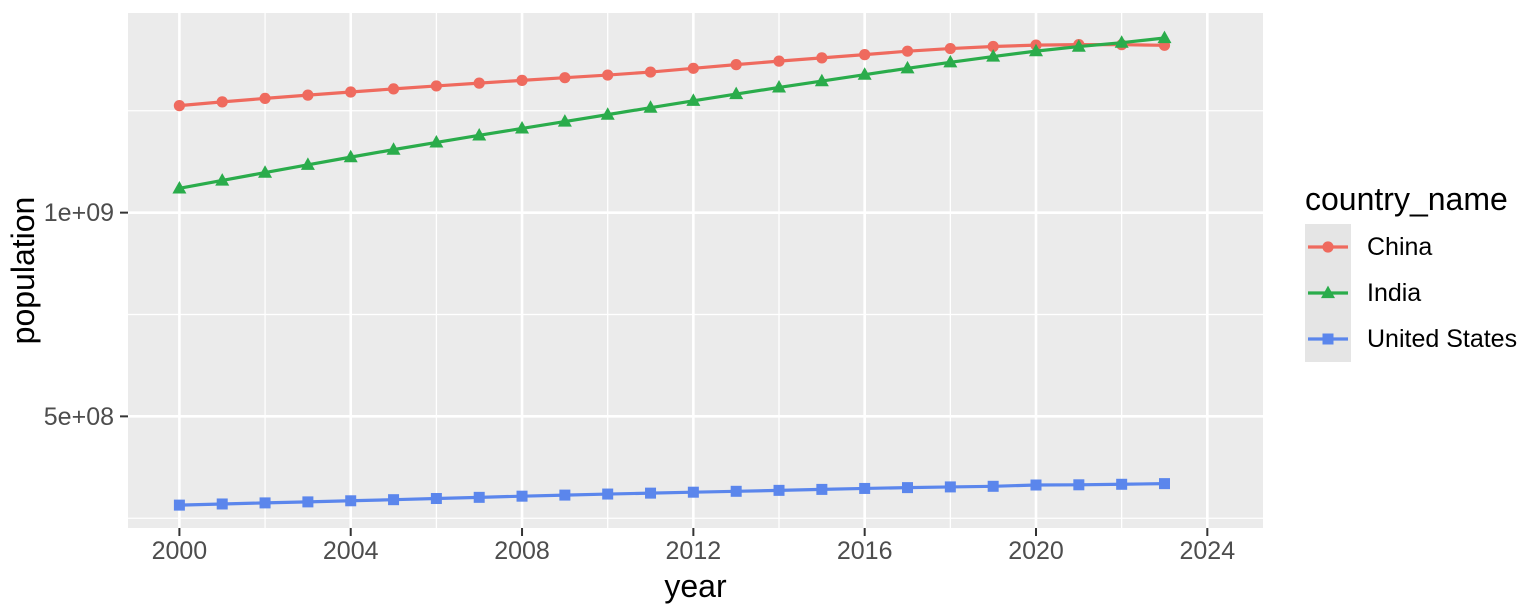 The image size is (1536, 614). What do you see at coordinates (1394, 292) in the screenshot?
I see `legend-label-india: India` at bounding box center [1394, 292].